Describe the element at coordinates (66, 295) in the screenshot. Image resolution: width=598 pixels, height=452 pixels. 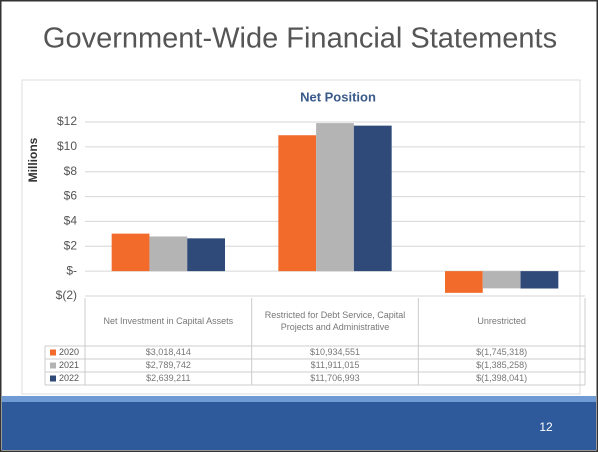
I see `y-tick-label: $(2)` at that location.